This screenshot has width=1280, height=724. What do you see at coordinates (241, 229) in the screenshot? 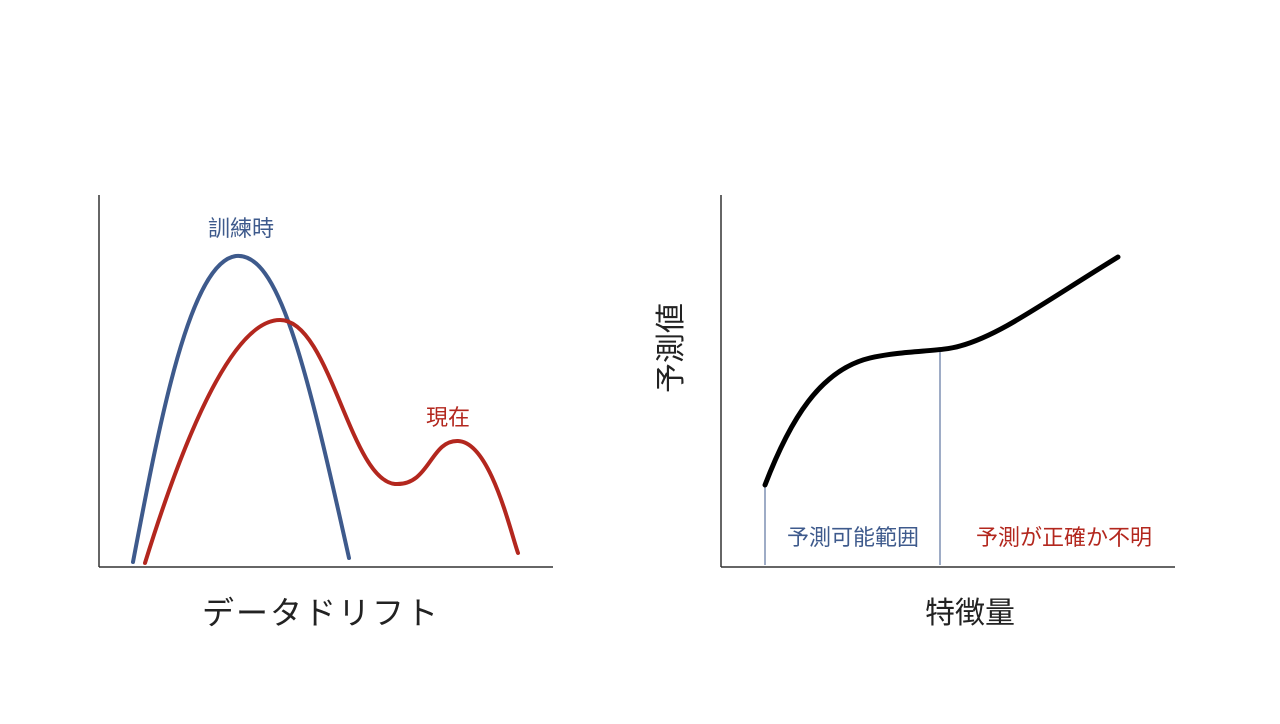
I see `training-label: 訓練時` at bounding box center [241, 229].